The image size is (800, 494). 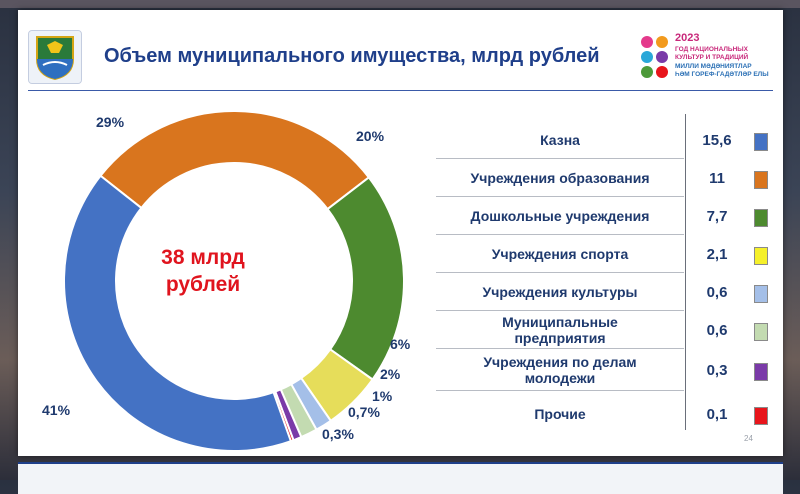 I want to click on legend-category-label: Учреждения культуры, so click(x=560, y=292).